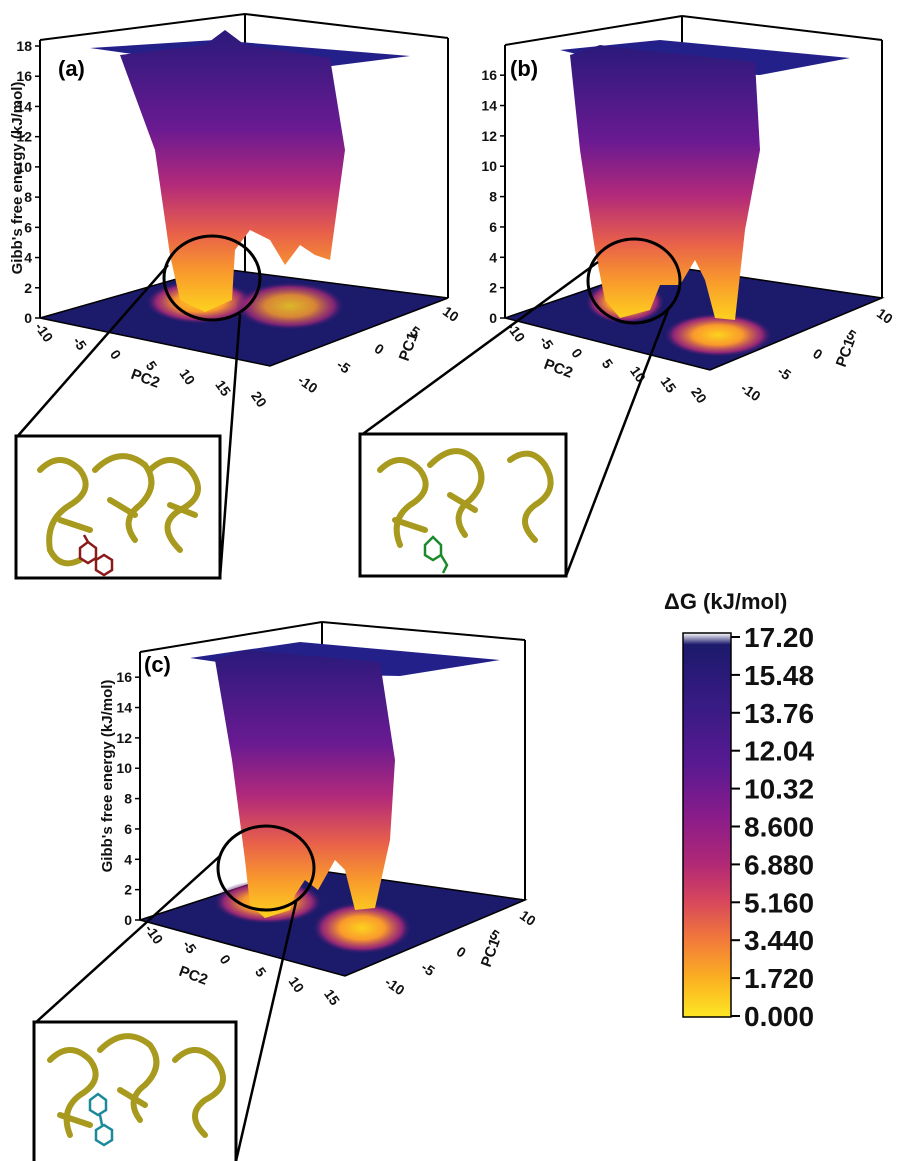  Describe the element at coordinates (212, 278) in the screenshot. I see `panel-a-zoom-circle` at that location.